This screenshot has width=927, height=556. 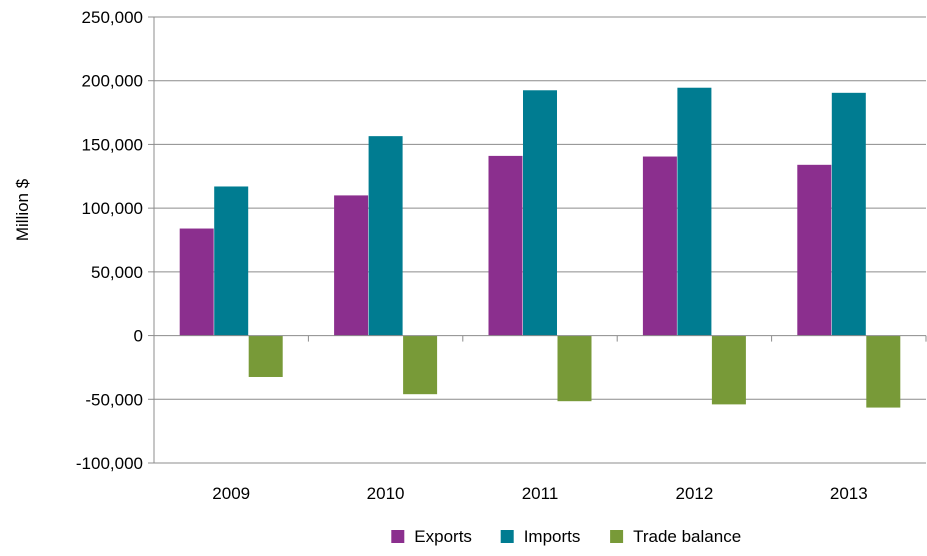 What do you see at coordinates (540, 213) in the screenshot?
I see `bar-imports-2011` at bounding box center [540, 213].